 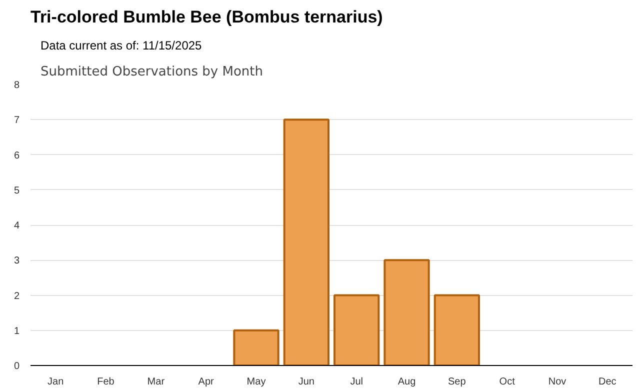 I want to click on chart-subtitle: Data current as of: 11/15/2025, so click(x=121, y=45).